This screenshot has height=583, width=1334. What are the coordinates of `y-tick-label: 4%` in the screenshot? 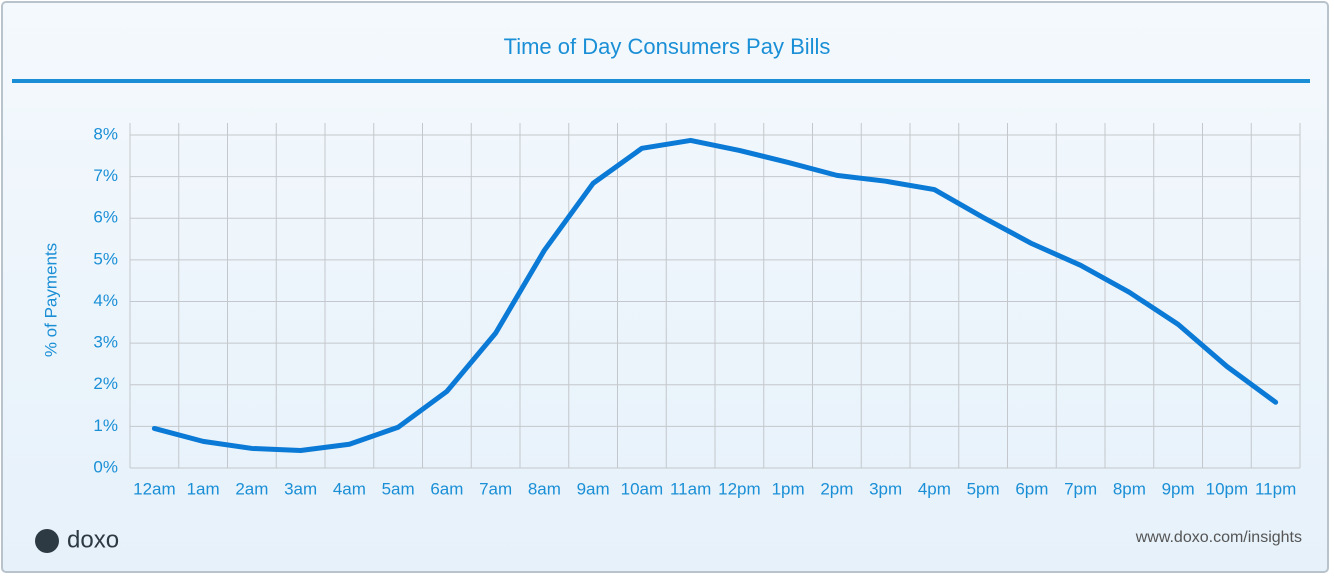 It's located at (105, 300).